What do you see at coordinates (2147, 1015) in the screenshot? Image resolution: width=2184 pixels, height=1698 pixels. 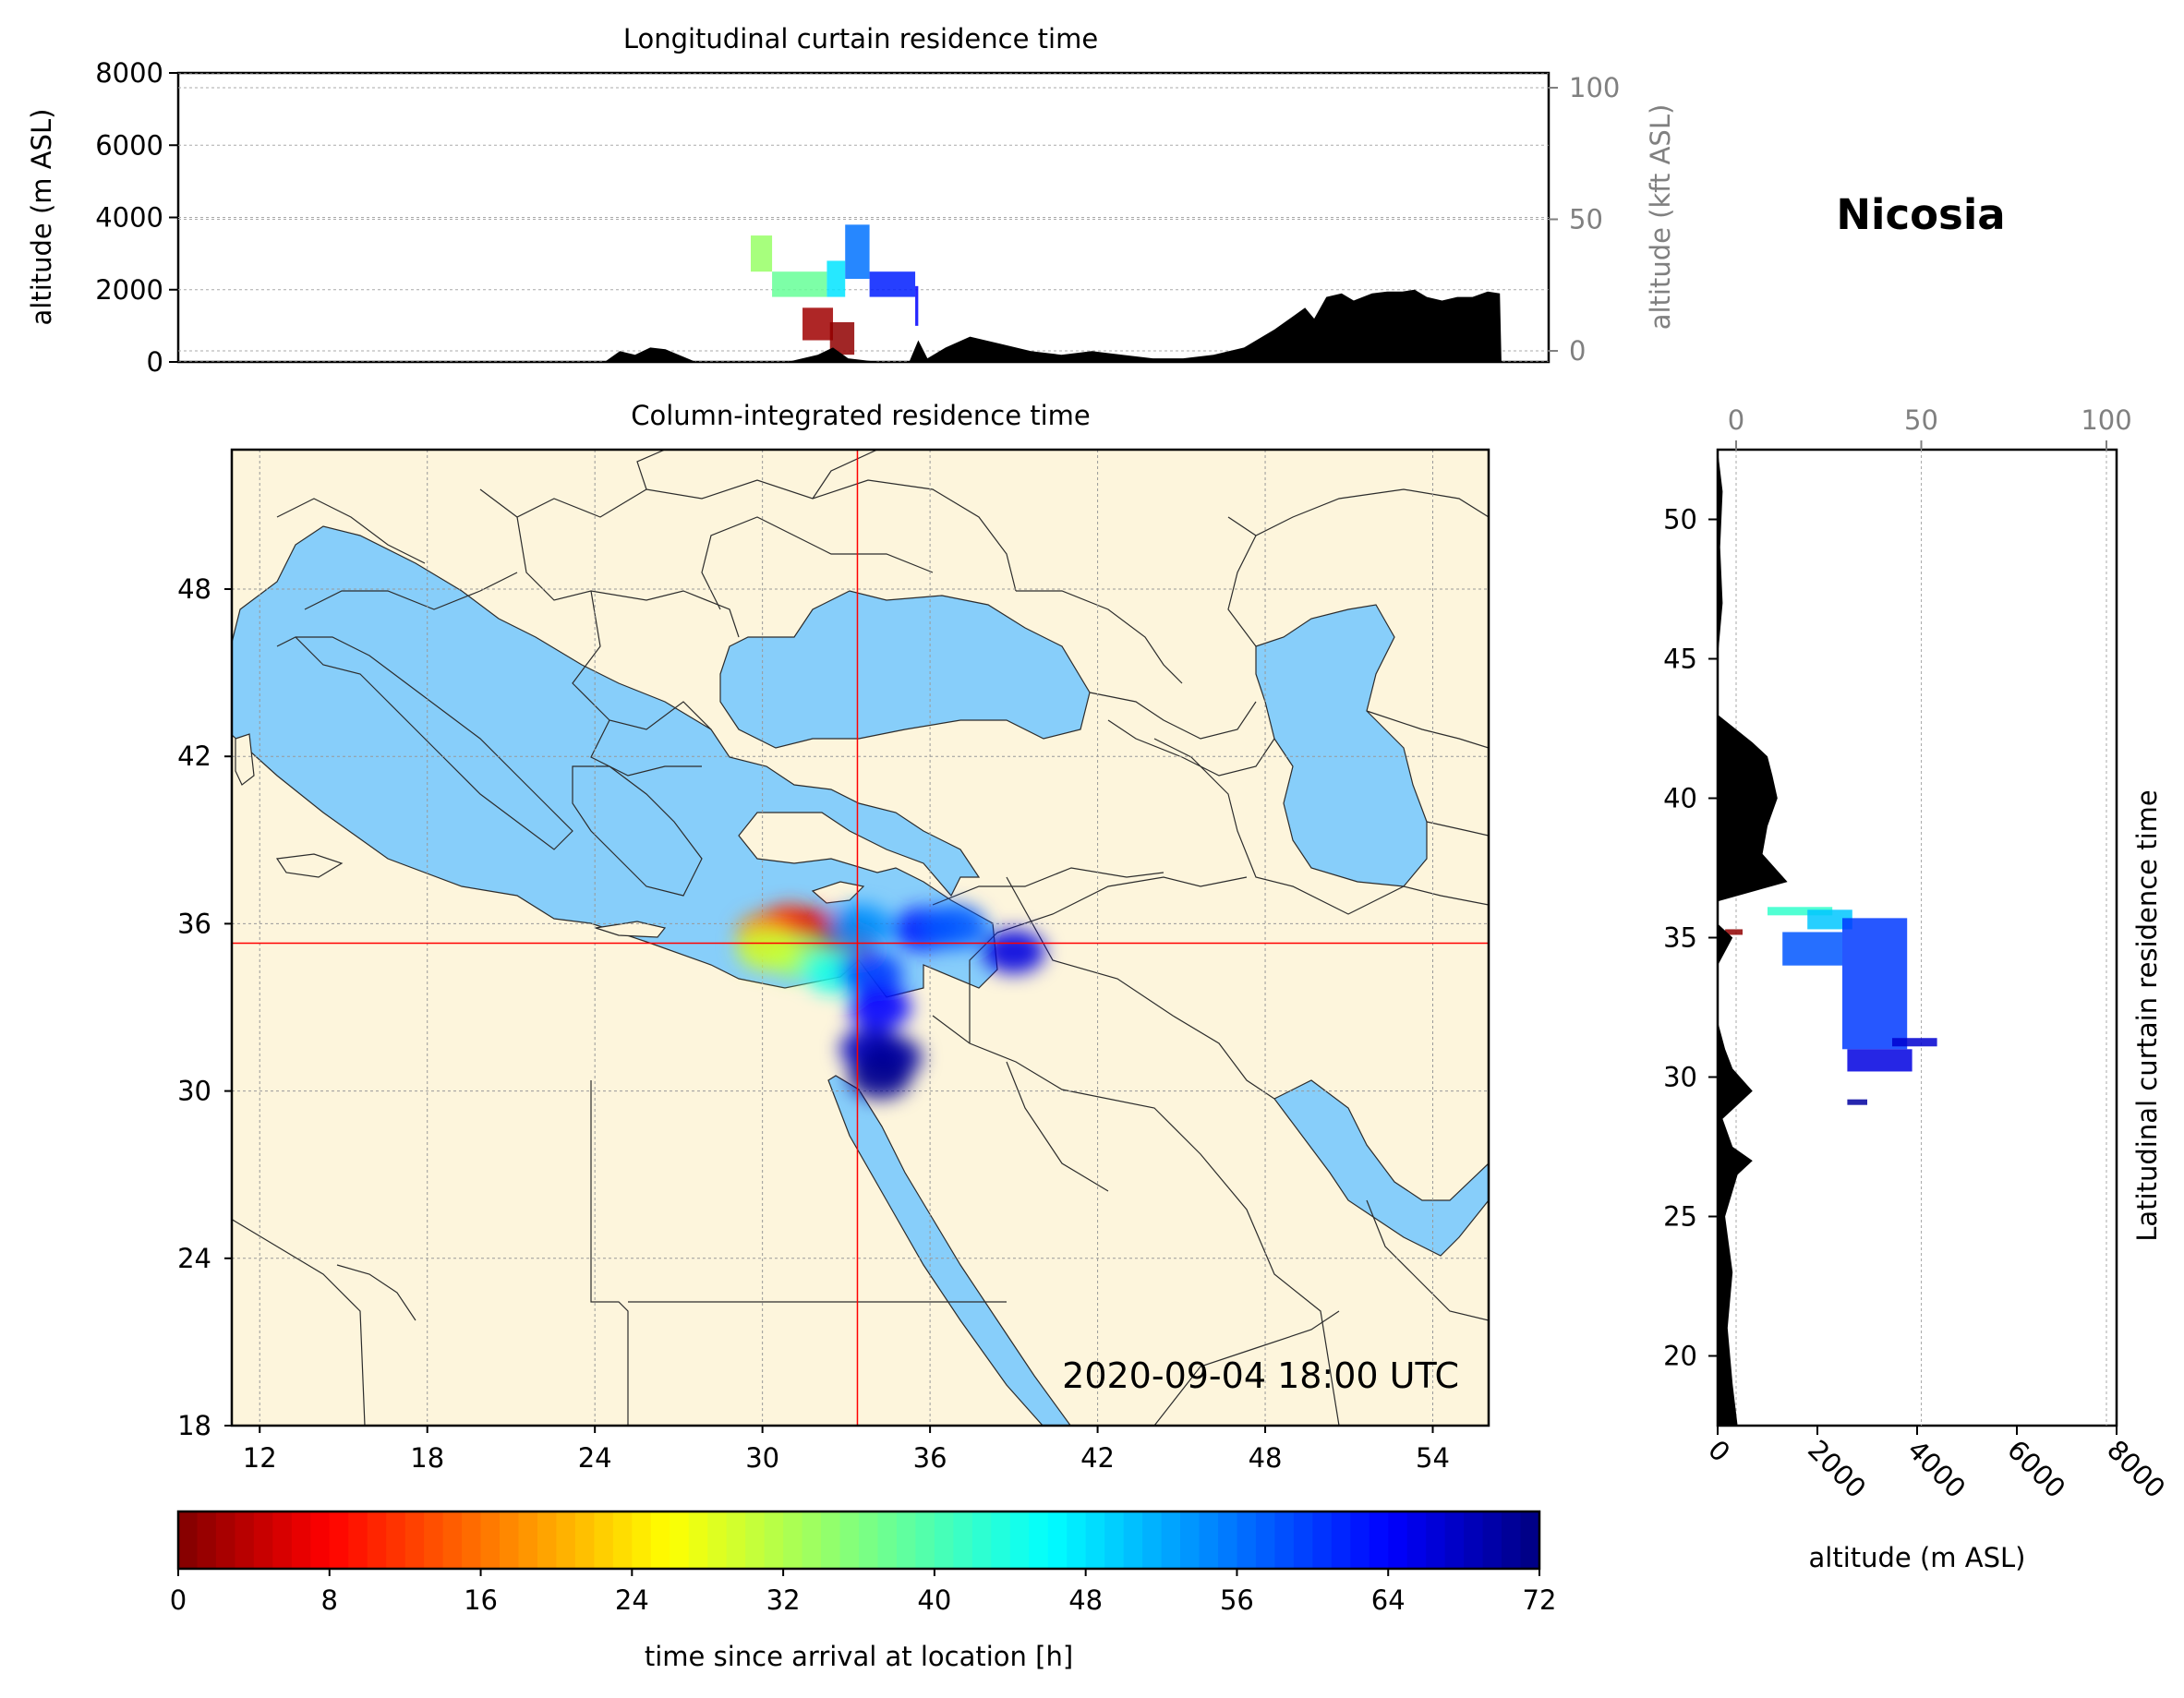 I see `right-panel-title: Latitudinal curtain residence time` at bounding box center [2147, 1015].